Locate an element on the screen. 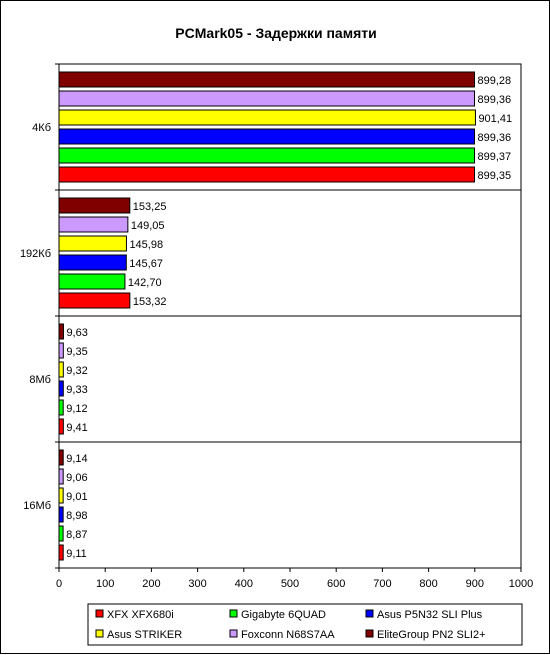 The height and width of the screenshot is (655, 550). bar-value-label: 145,67 is located at coordinates (146, 264).